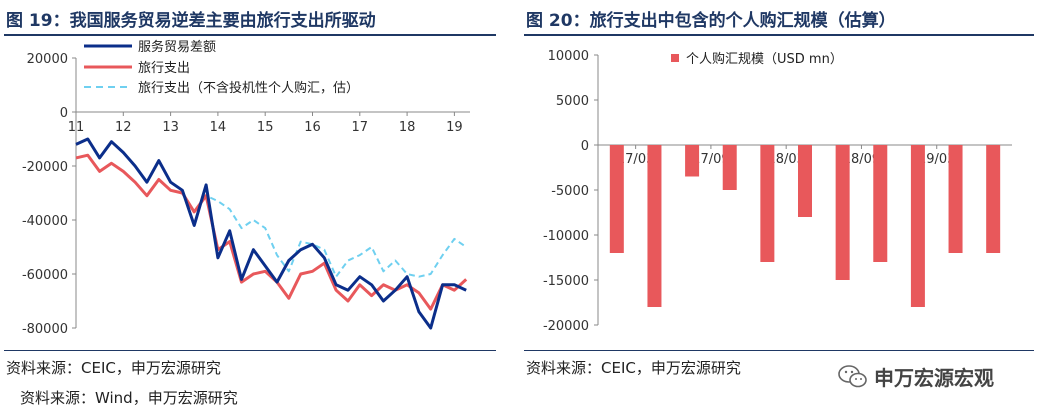 Image resolution: width=1039 pixels, height=420 pixels. What do you see at coordinates (710, 159) in the screenshot?
I see `right-x-tick-label: 17/09` at bounding box center [710, 159].